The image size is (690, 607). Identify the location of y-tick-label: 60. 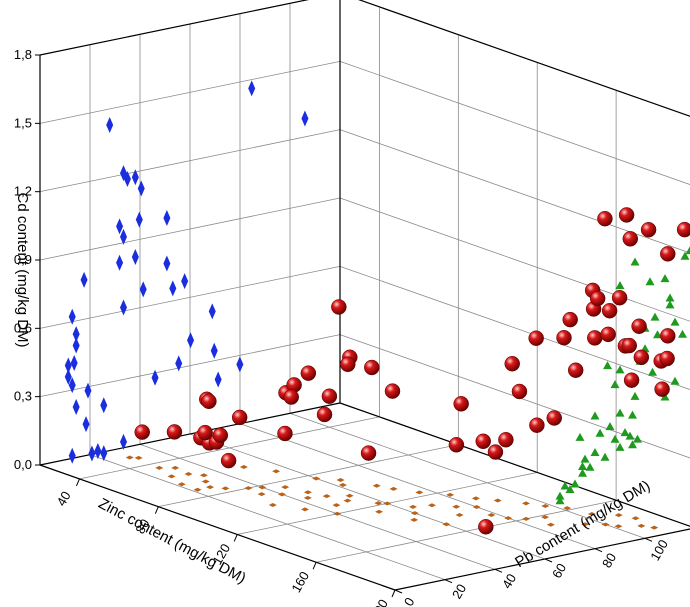
(559, 571).